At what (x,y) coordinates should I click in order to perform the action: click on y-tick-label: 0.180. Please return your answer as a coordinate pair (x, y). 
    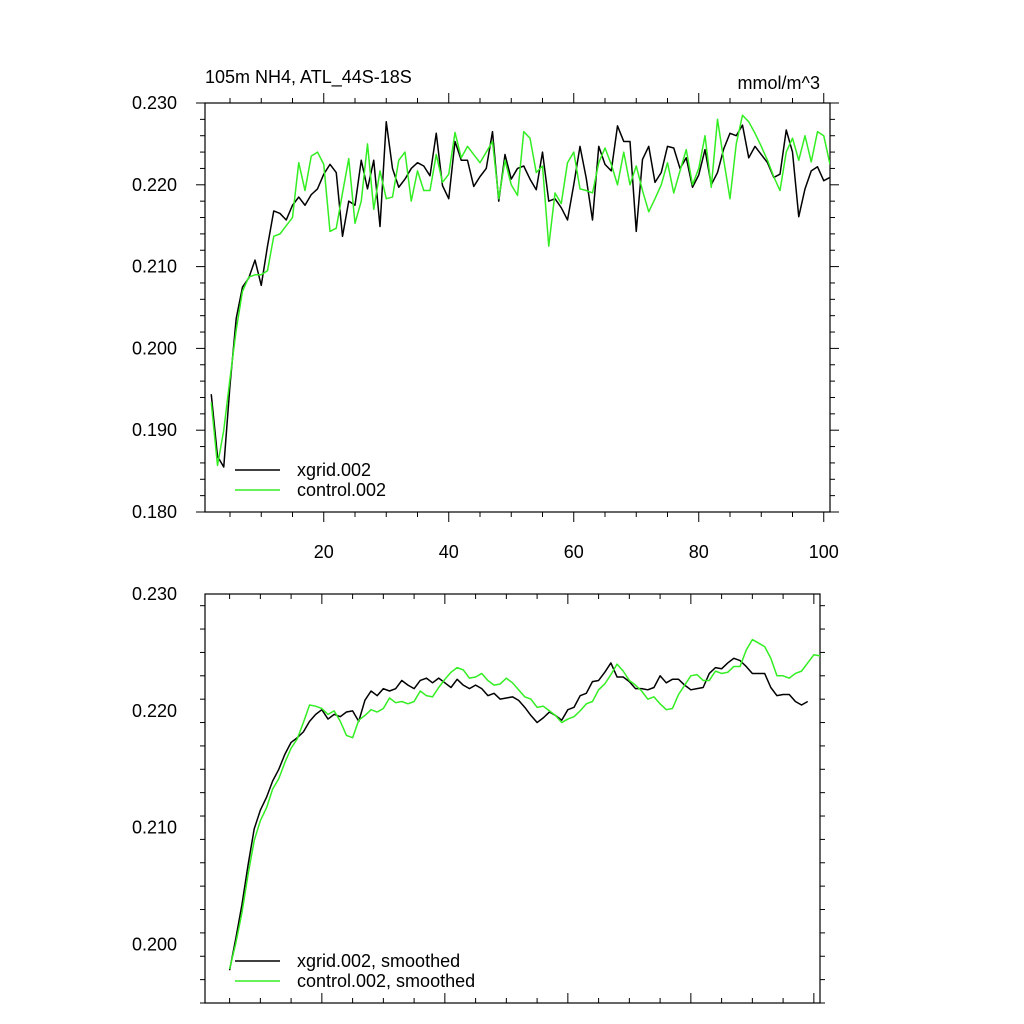
    Looking at the image, I should click on (154, 512).